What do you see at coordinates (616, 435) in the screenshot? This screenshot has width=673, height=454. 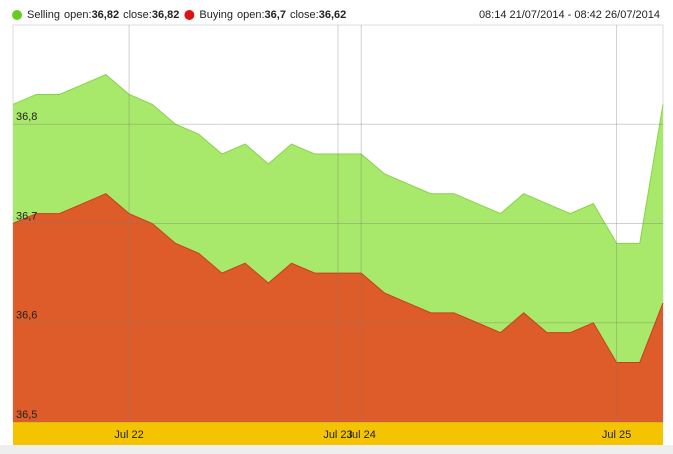 I see `x-tick-label: Jul 25` at bounding box center [616, 435].